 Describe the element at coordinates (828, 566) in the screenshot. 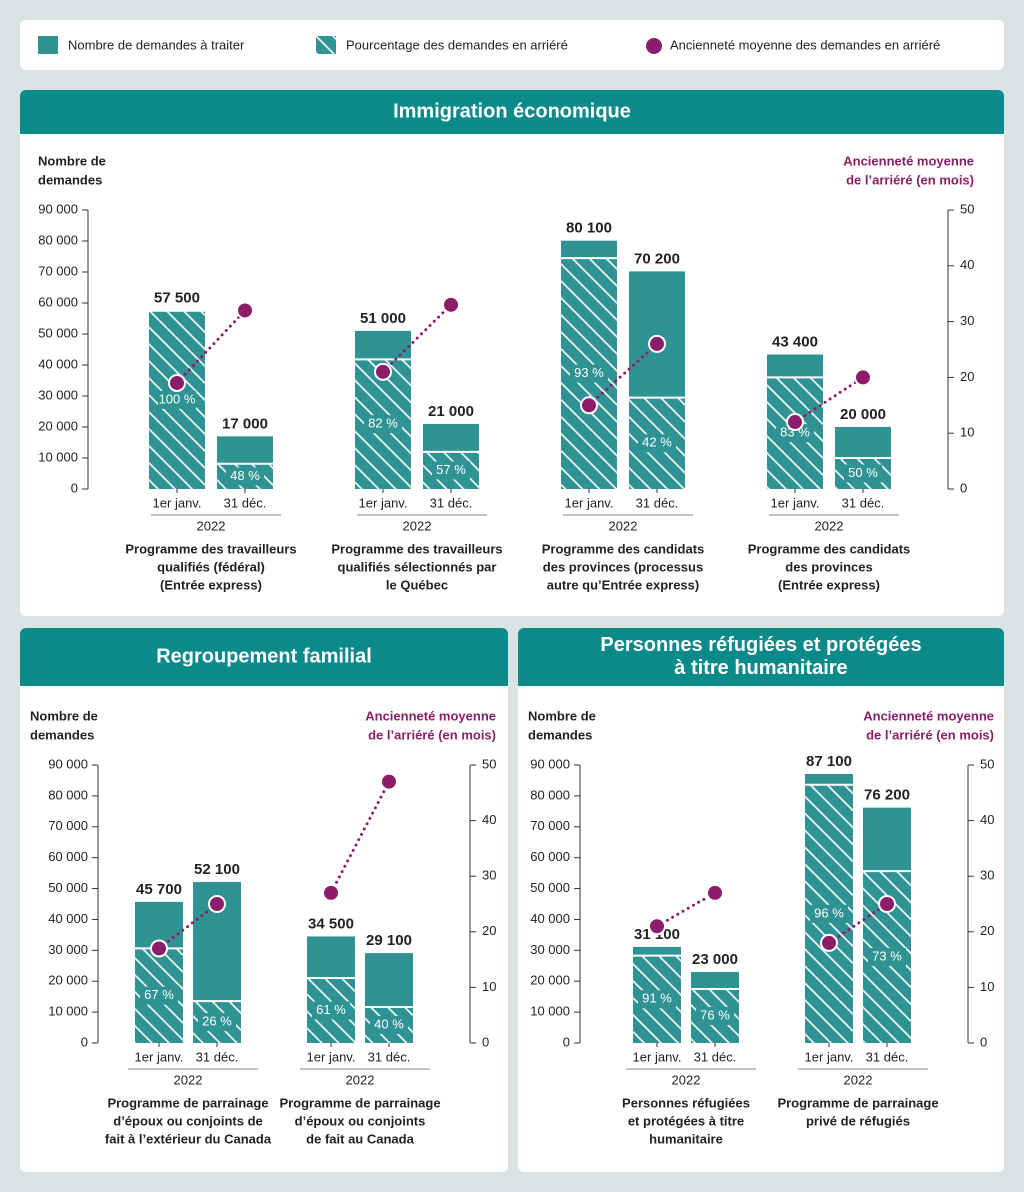

I see `group-name: des provinces` at that location.